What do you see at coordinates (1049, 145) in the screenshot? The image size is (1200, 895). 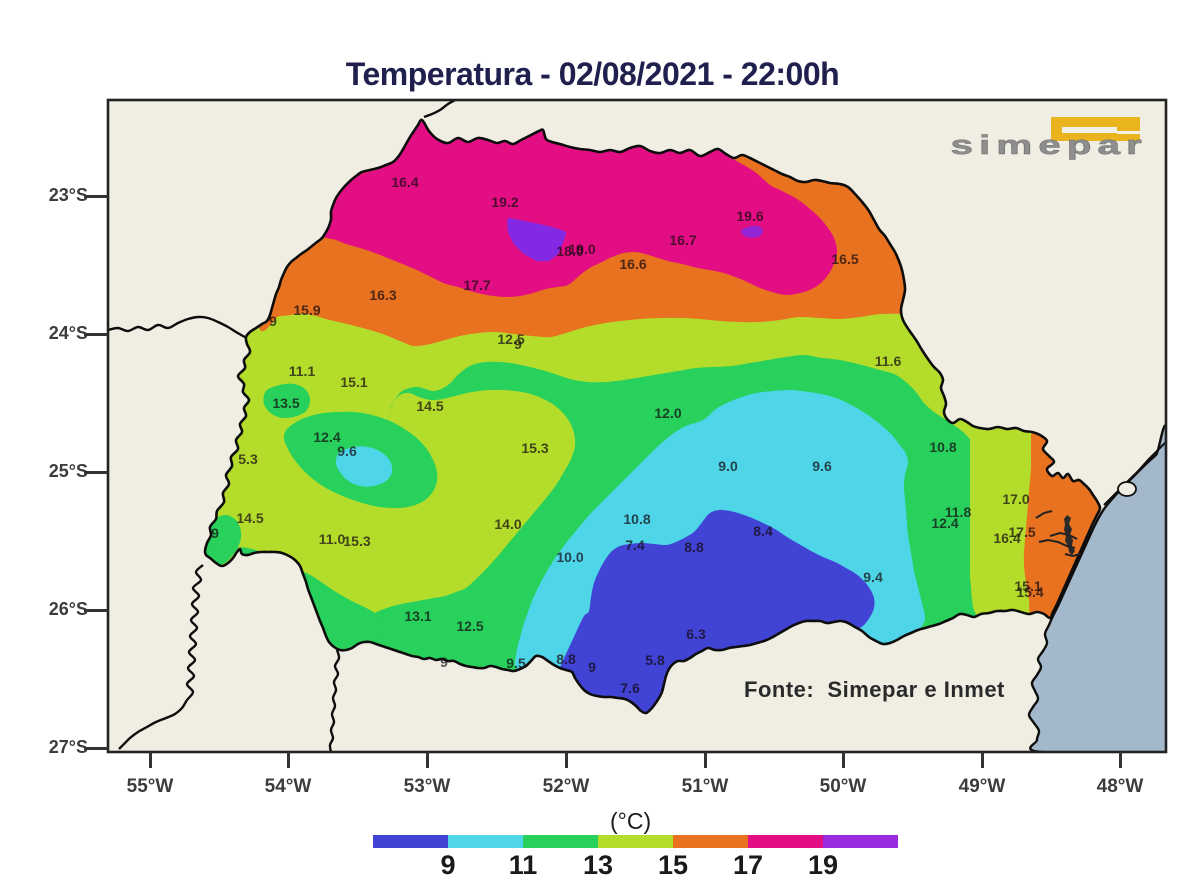 I see `svg-text: simepar` at bounding box center [1049, 145].